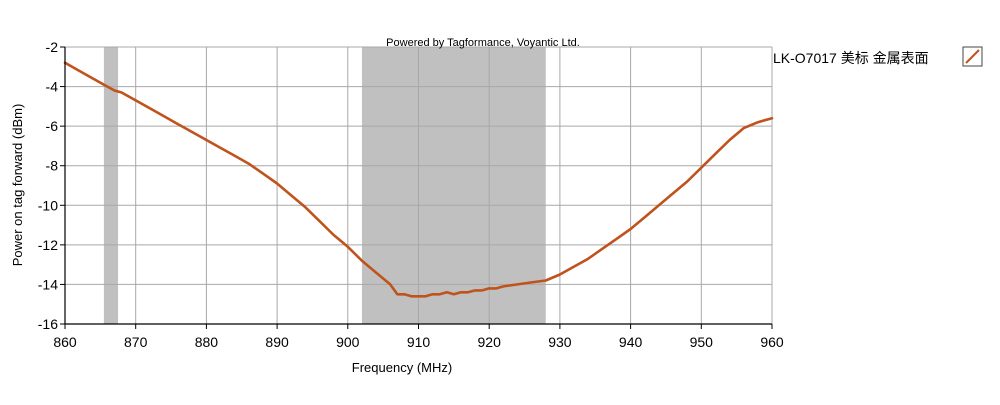 This screenshot has height=405, width=1000. What do you see at coordinates (17, 185) in the screenshot?
I see `y-axis-title: Power on tag forward (dBm)` at bounding box center [17, 185].